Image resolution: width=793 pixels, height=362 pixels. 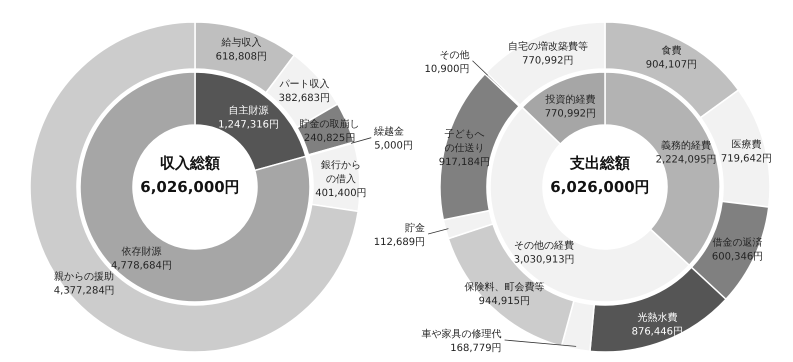 I want to click on data-label: 618,808円, so click(x=242, y=56).